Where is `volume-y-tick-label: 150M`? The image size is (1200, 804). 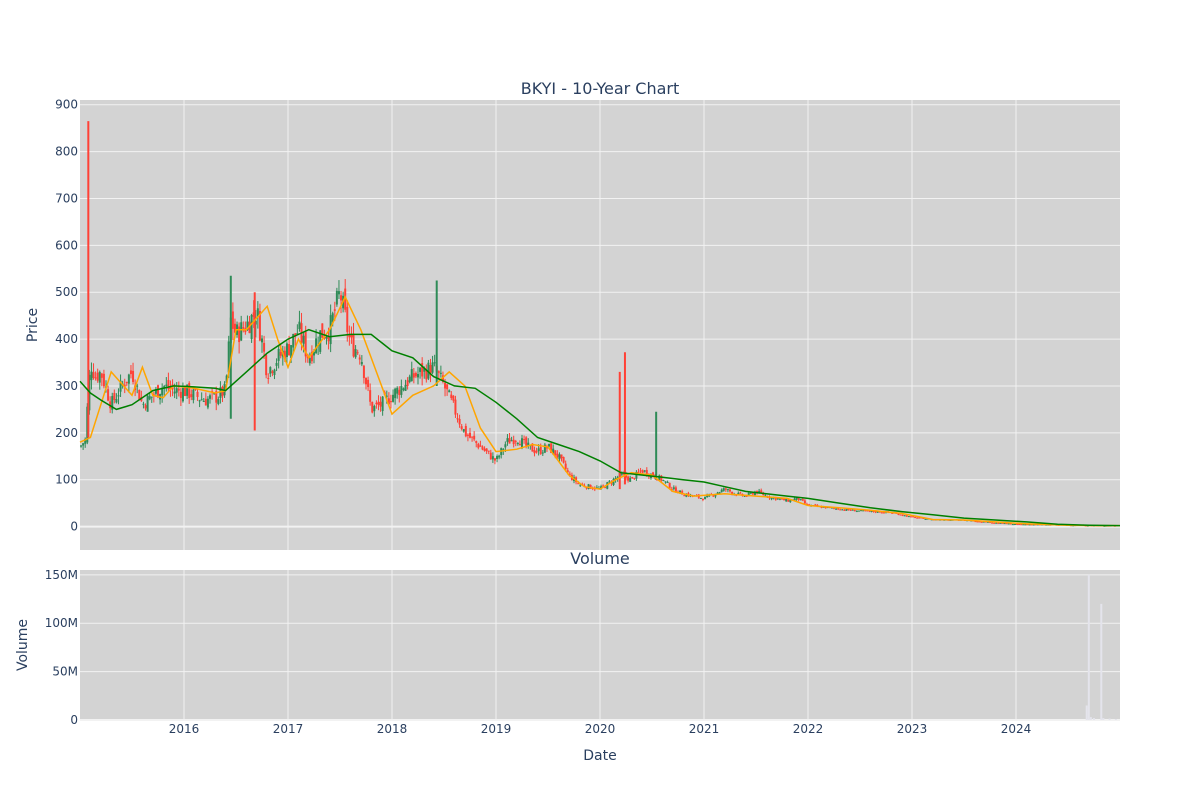
volume-y-tick-label: 150M is located at coordinates (61, 575).